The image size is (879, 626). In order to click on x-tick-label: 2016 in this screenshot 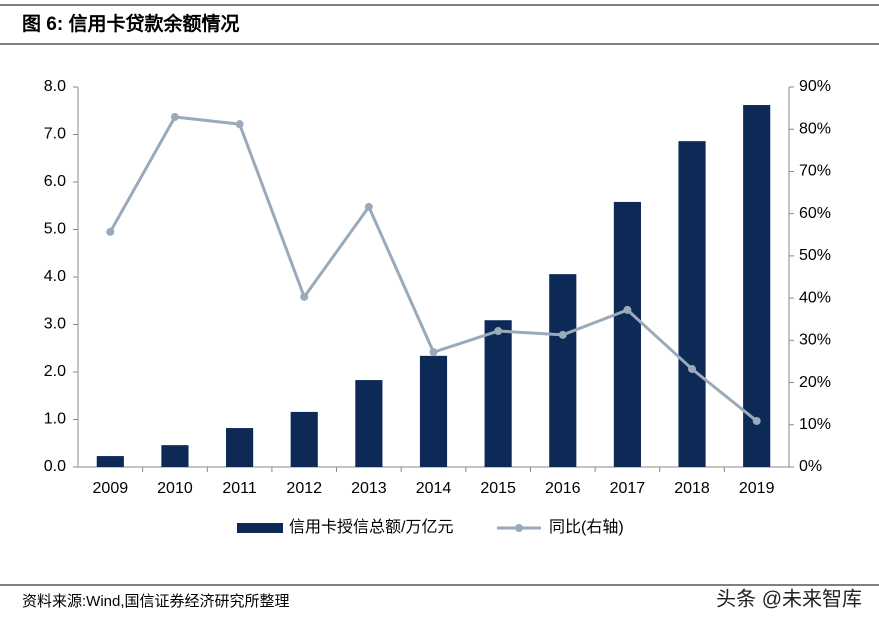, I will do `click(563, 488)`.